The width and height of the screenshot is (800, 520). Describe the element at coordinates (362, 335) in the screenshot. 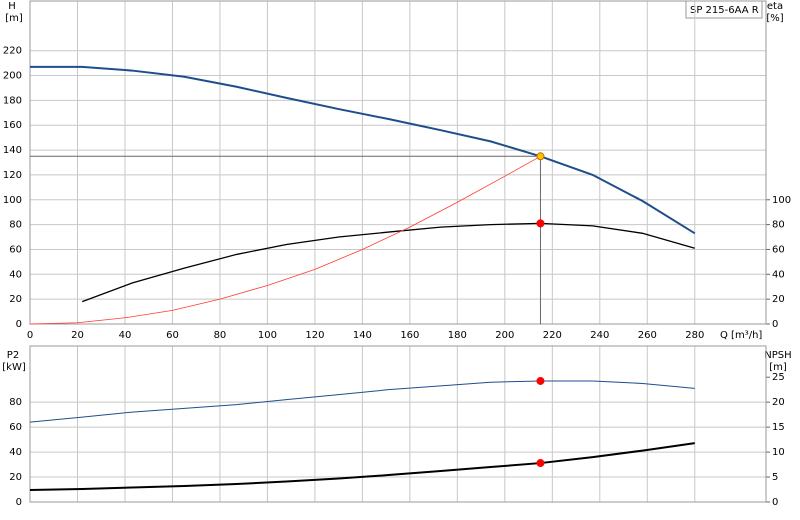

I see `x-tick-label: 140` at that location.